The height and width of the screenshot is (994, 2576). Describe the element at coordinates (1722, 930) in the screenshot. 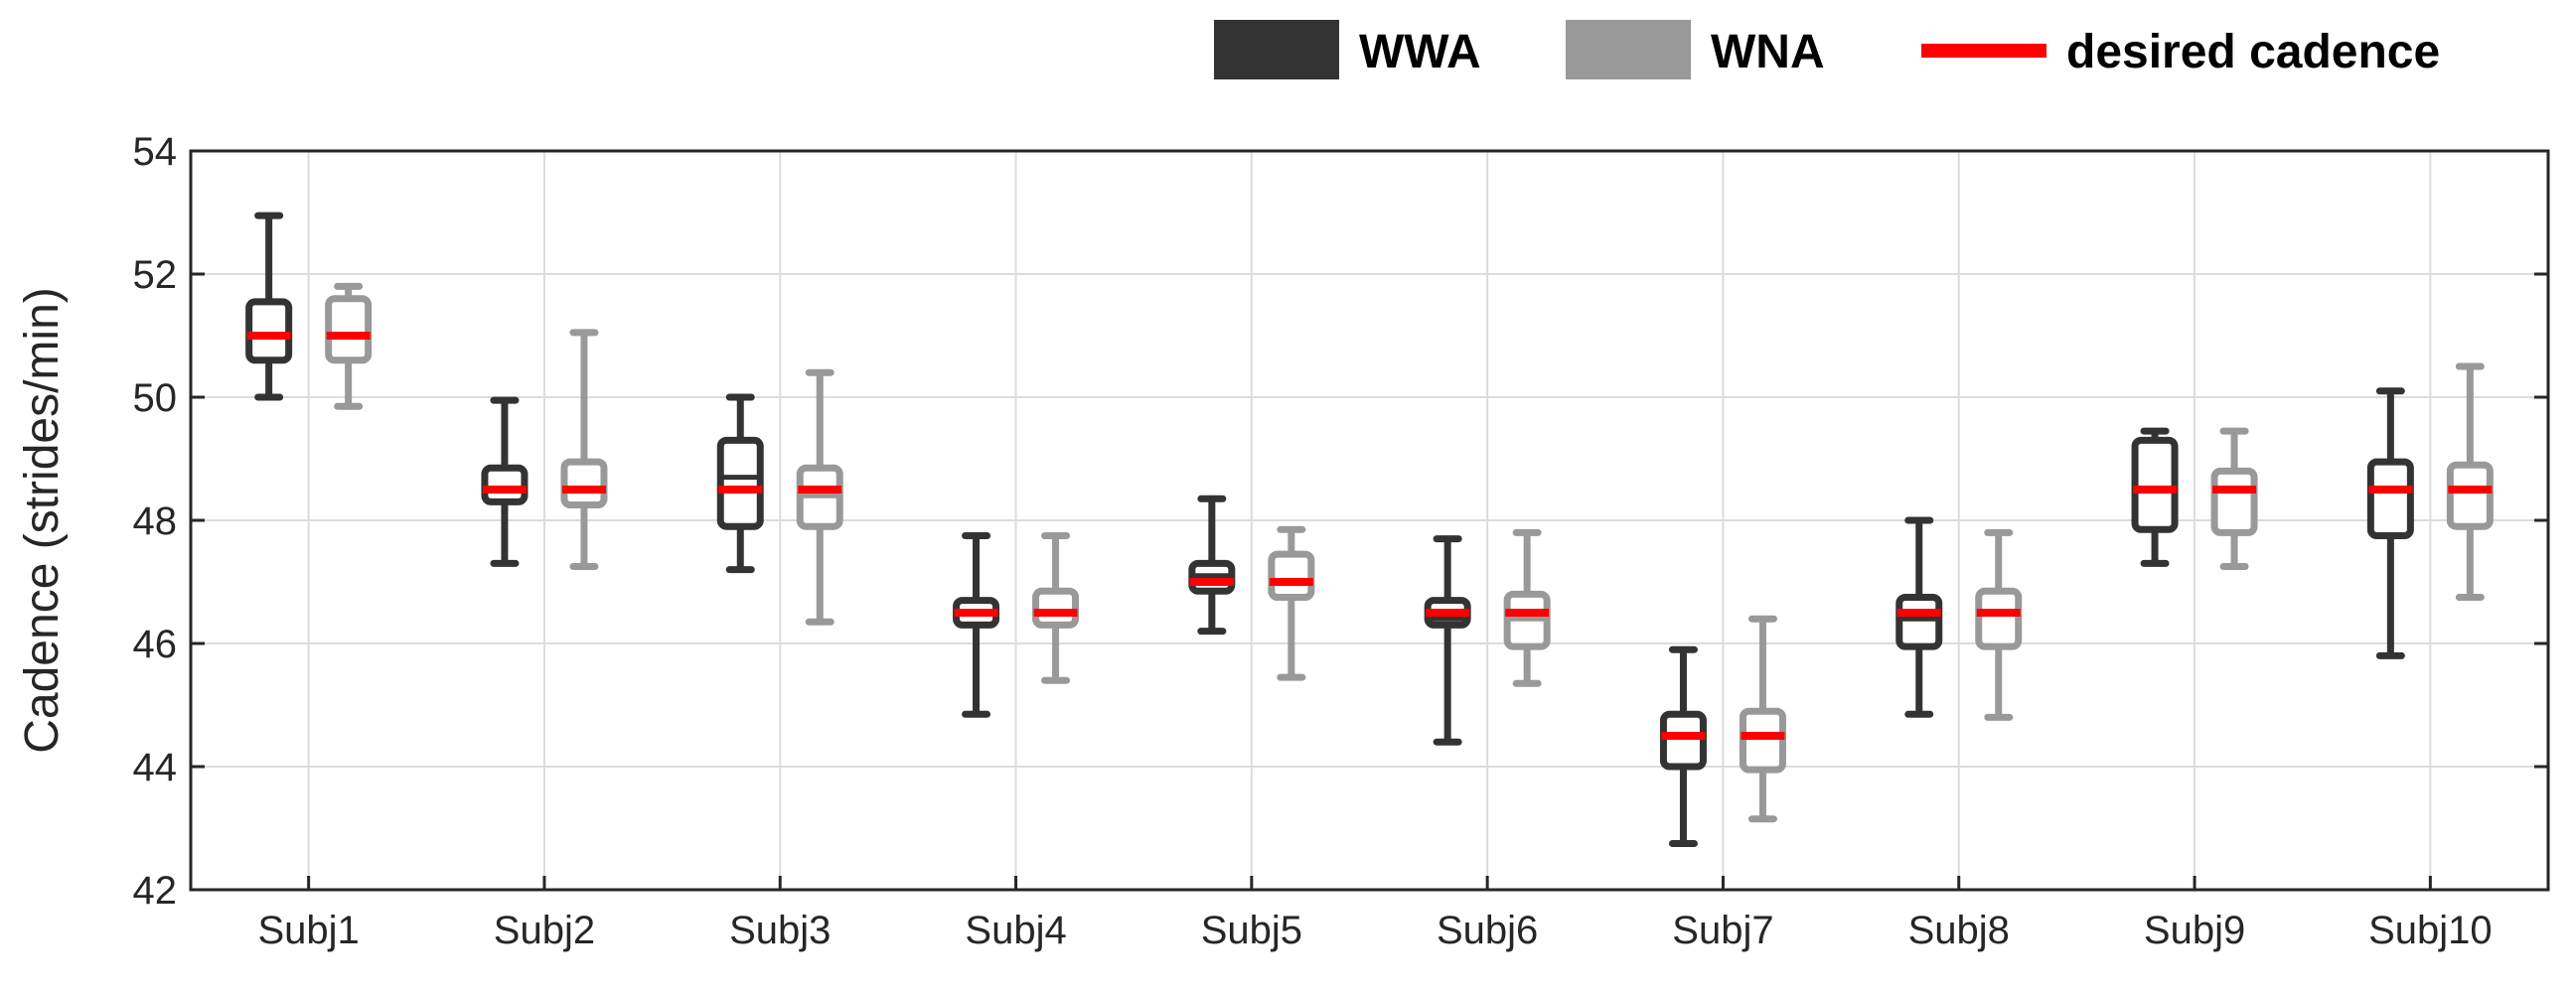

I see `x-tick-label: Subj7` at that location.